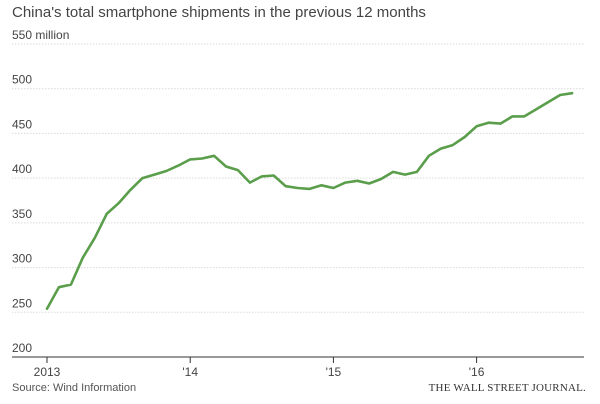 The height and width of the screenshot is (404, 600). What do you see at coordinates (47, 372) in the screenshot?
I see `x-tick-label: 2013` at bounding box center [47, 372].